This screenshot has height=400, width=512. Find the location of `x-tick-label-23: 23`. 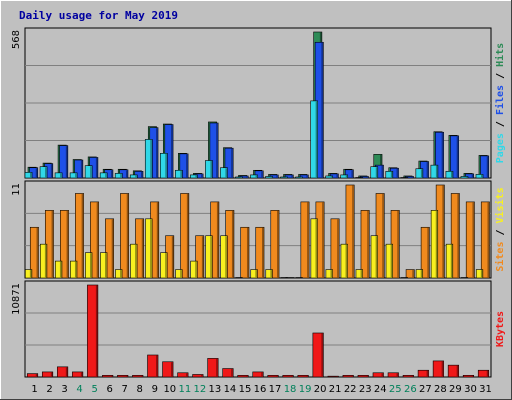

x-tick-label-23: 23 is located at coordinates (365, 389).